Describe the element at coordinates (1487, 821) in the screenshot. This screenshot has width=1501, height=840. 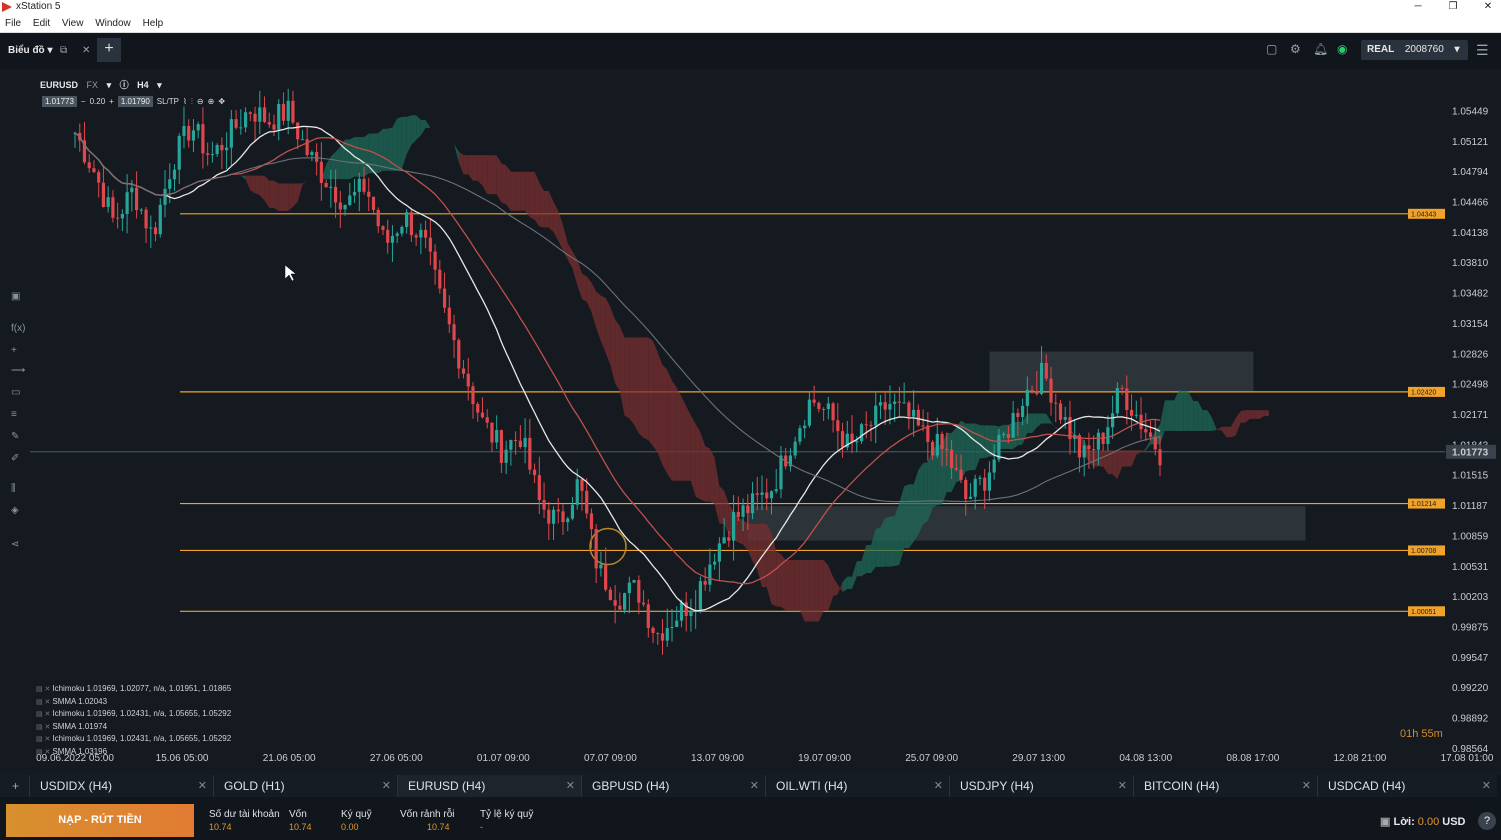
I see `help-button: ?` at that location.